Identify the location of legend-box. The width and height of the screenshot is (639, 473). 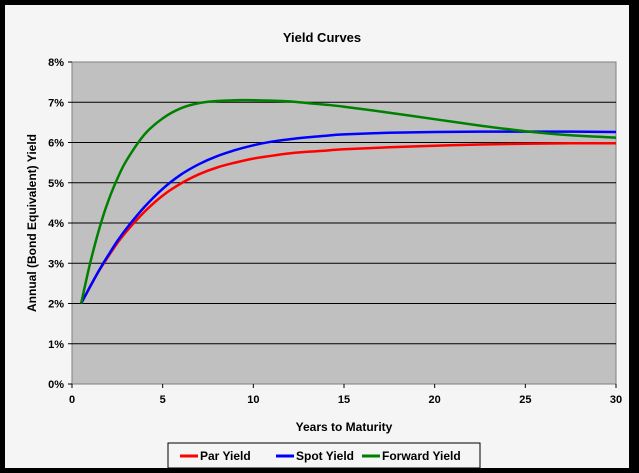
(324, 455).